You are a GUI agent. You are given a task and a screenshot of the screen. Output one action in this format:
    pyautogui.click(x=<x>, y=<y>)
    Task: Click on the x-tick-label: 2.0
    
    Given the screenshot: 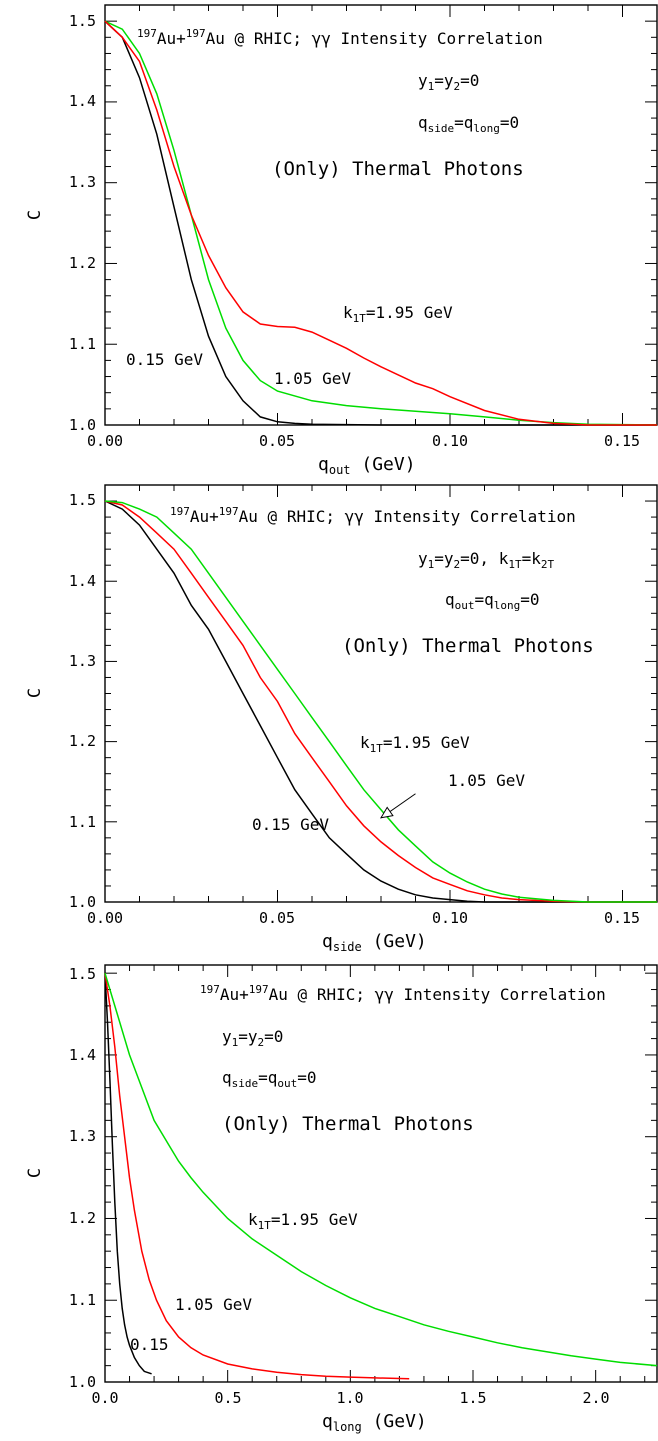 What is the action you would take?
    pyautogui.click(x=595, y=1398)
    